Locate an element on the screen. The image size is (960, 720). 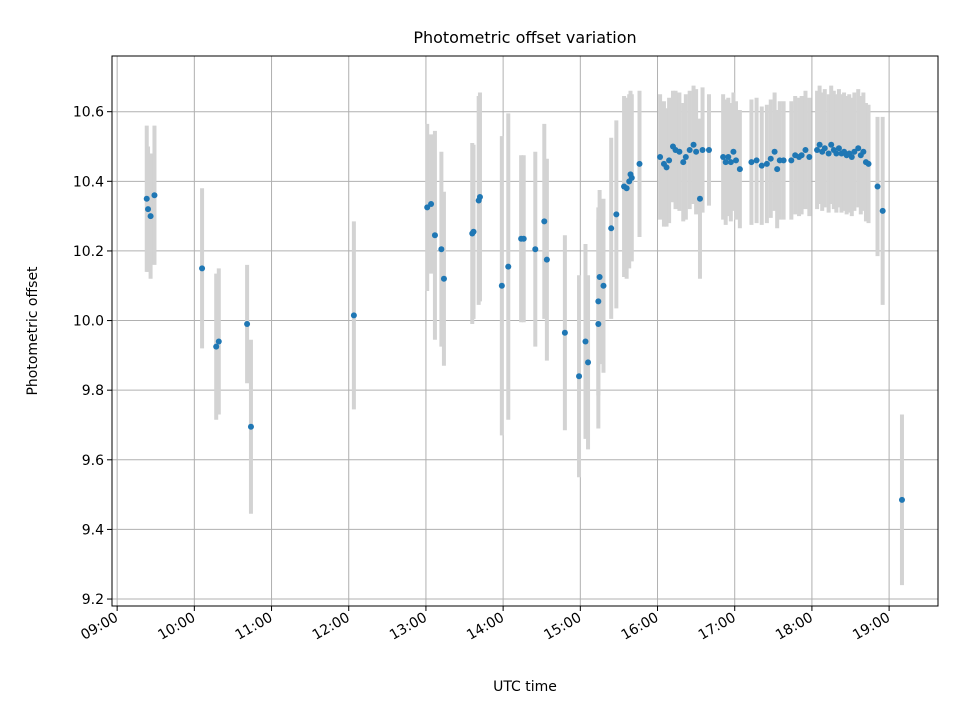
y-tick-label: 10.4 is located at coordinates (88, 182).